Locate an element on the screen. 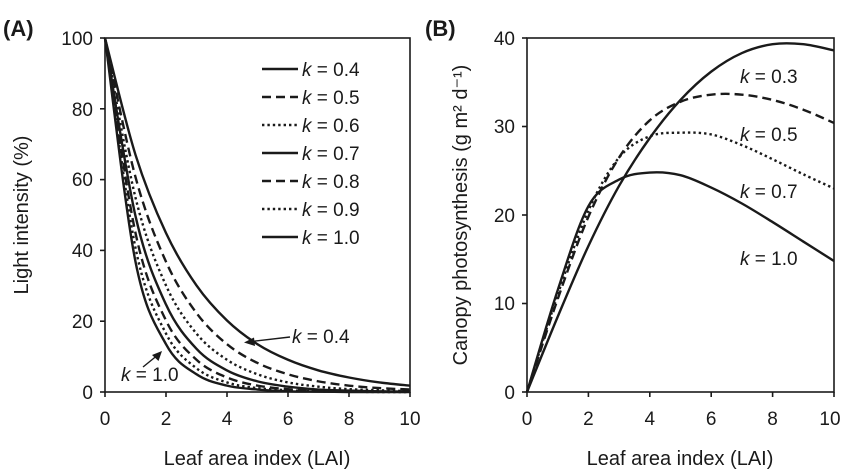 This screenshot has width=849, height=471. panel-b-y-ticks is located at coordinates (524, 215).